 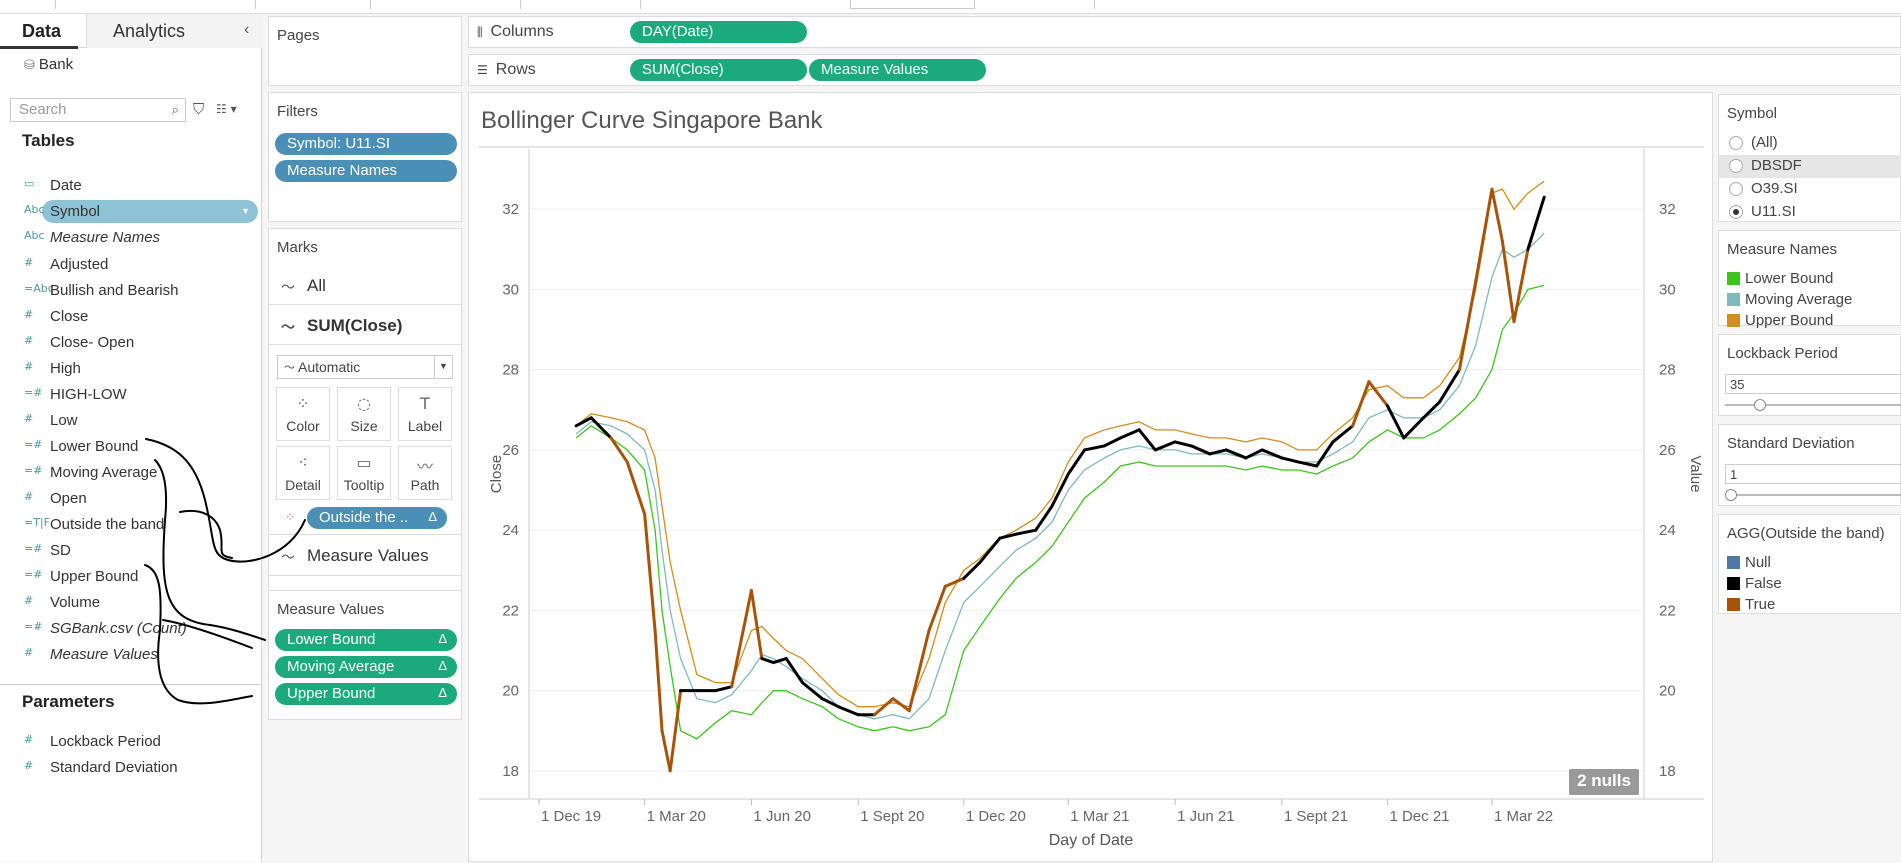 What do you see at coordinates (1810, 189) in the screenshot?
I see `symbol-option: O39.SI` at bounding box center [1810, 189].